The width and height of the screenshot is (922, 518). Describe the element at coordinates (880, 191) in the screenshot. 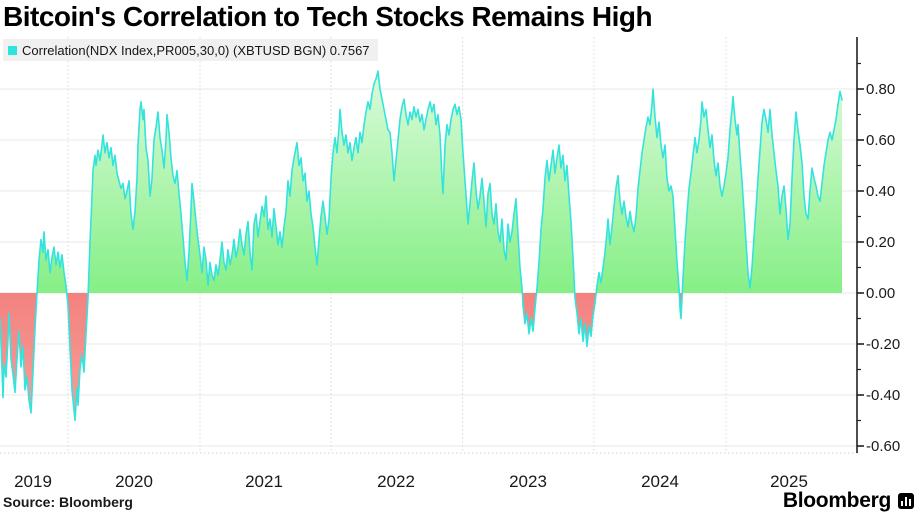

I see `svg-text: 0.40` at that location.